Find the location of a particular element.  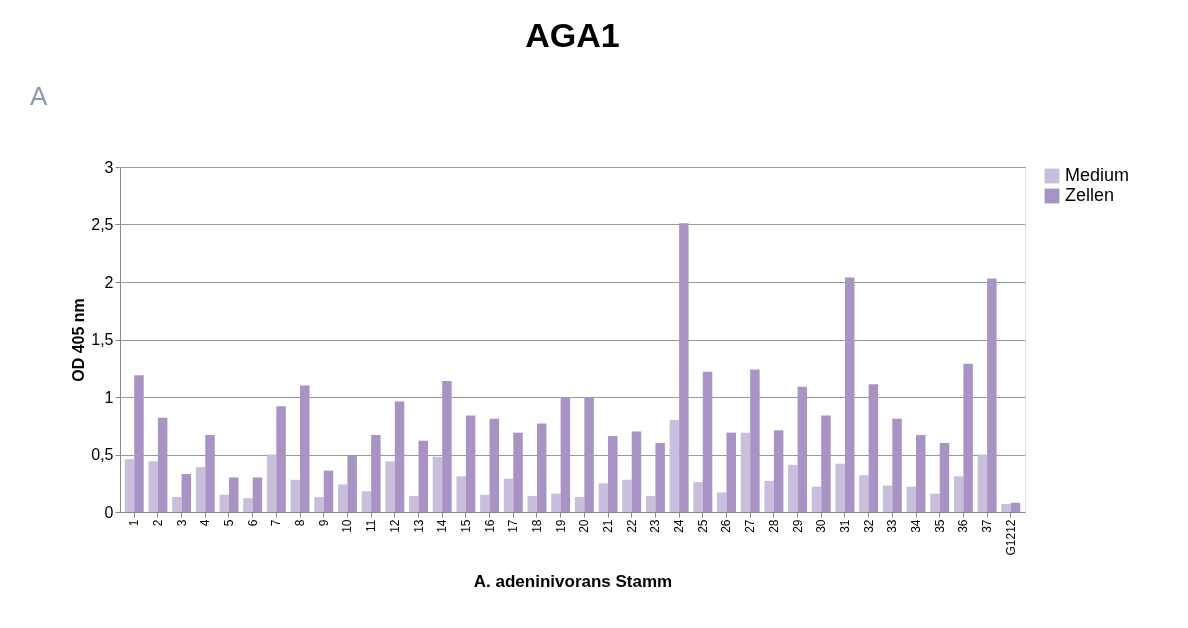

x-tick-label: 13 is located at coordinates (418, 526).